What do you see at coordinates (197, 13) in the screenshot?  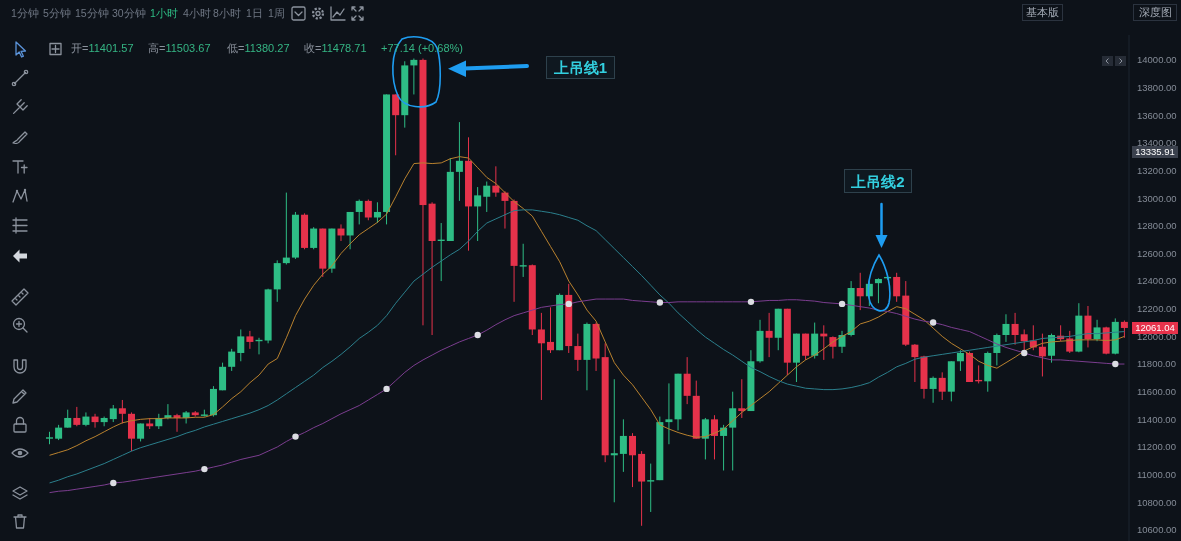 I see `text: 4小时` at bounding box center [197, 13].